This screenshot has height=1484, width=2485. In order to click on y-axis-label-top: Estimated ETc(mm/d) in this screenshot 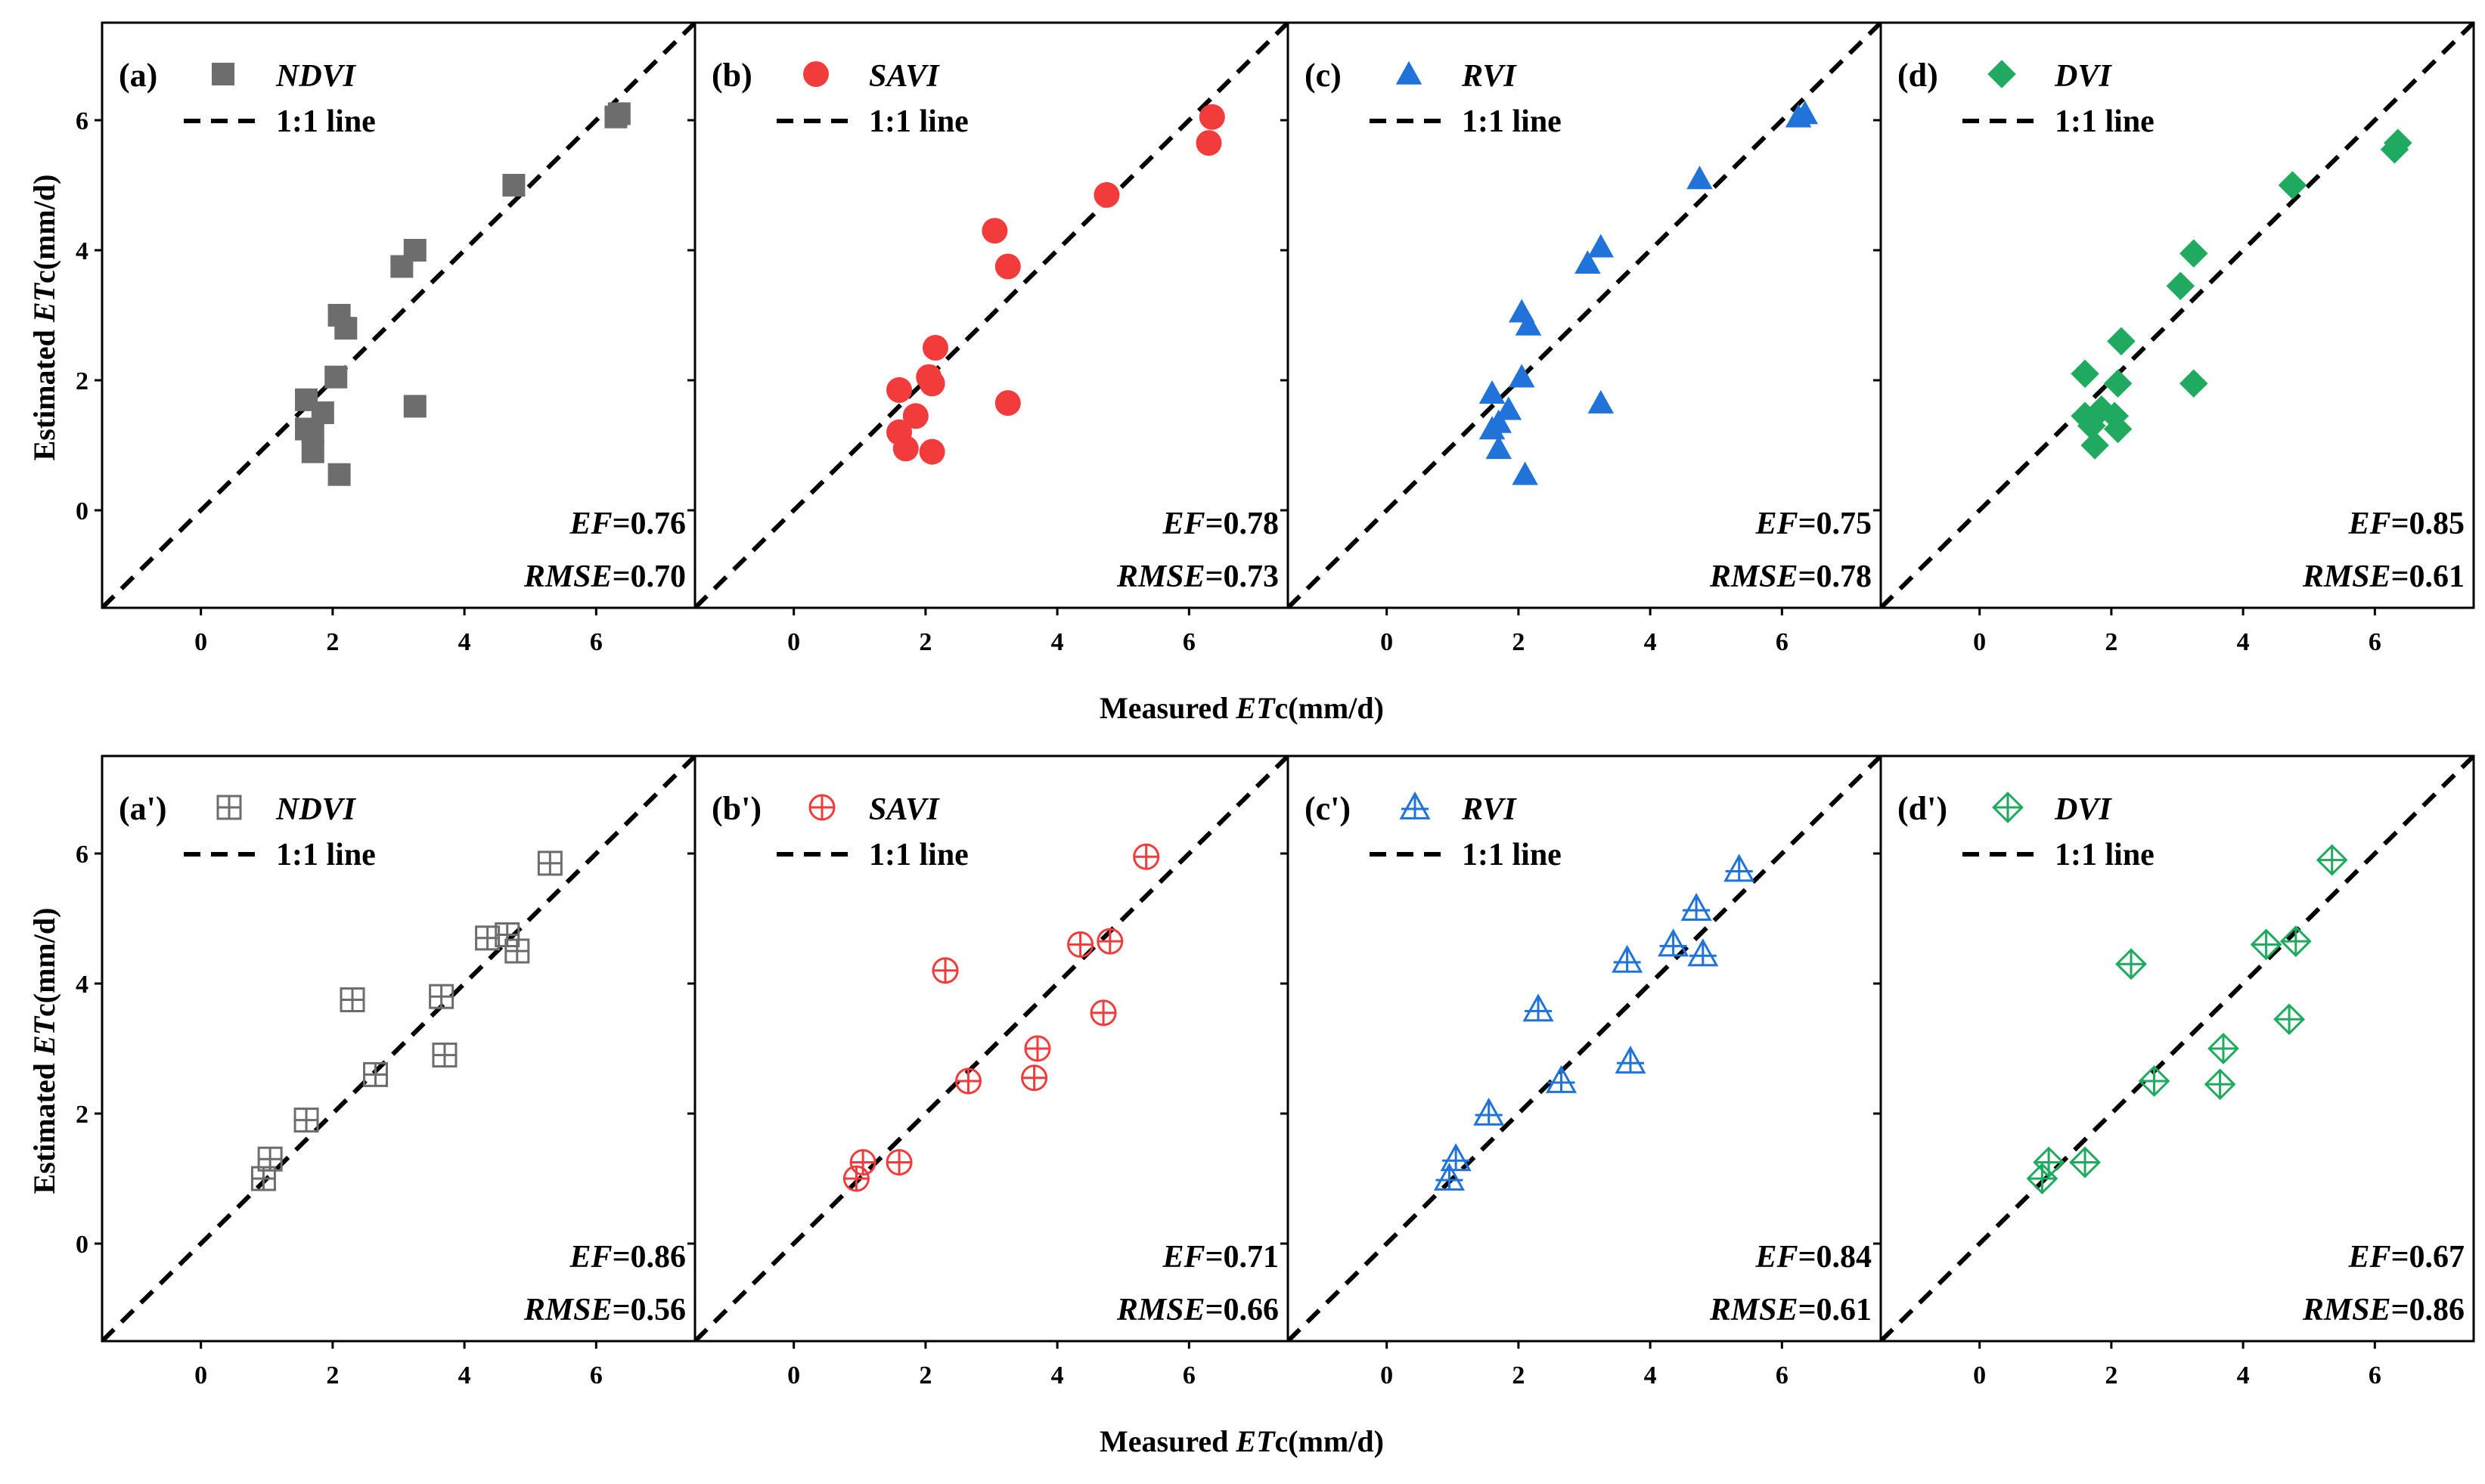, I will do `click(44, 318)`.